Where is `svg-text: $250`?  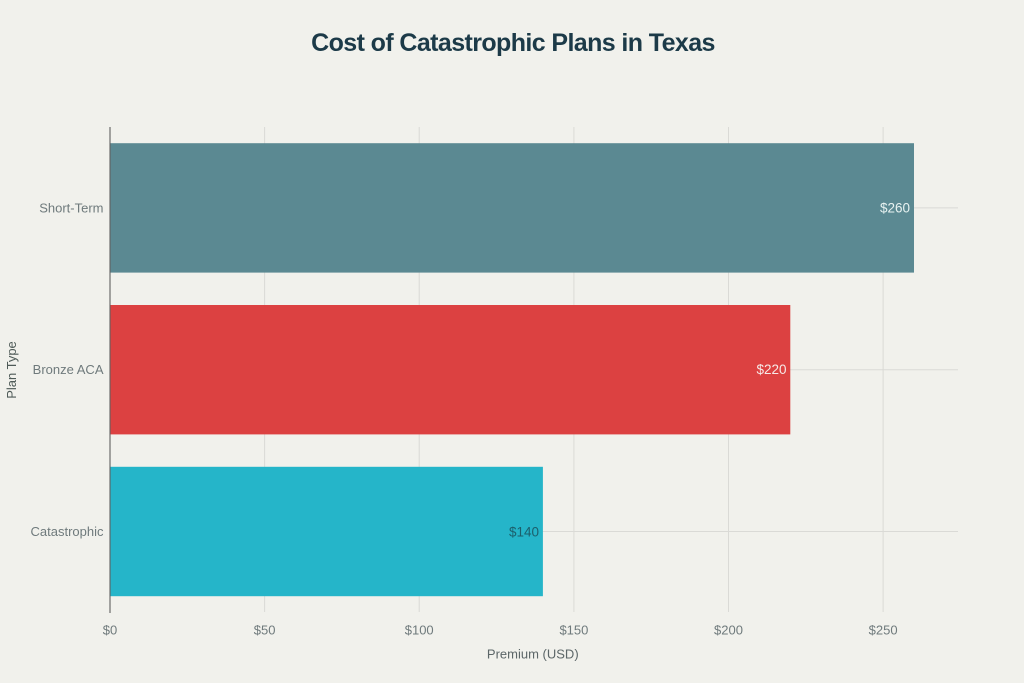 svg-text: $250 is located at coordinates (883, 630).